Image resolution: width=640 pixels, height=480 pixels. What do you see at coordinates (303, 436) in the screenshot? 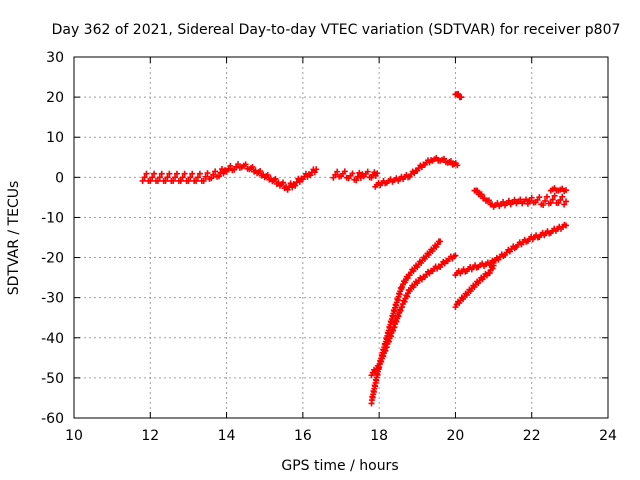
I see `x-tick-label: 16` at bounding box center [303, 436].